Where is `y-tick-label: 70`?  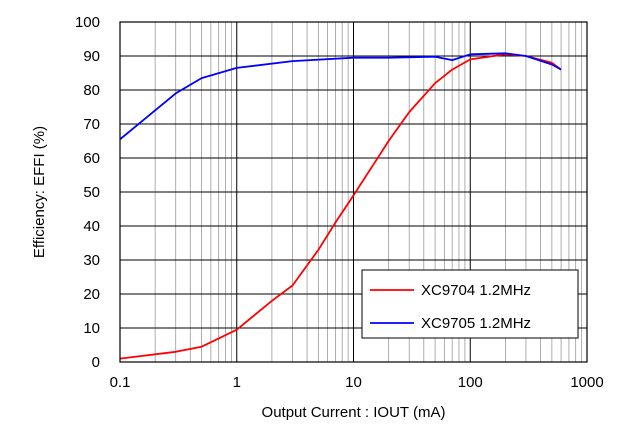 y-tick-label: 70 is located at coordinates (91, 124).